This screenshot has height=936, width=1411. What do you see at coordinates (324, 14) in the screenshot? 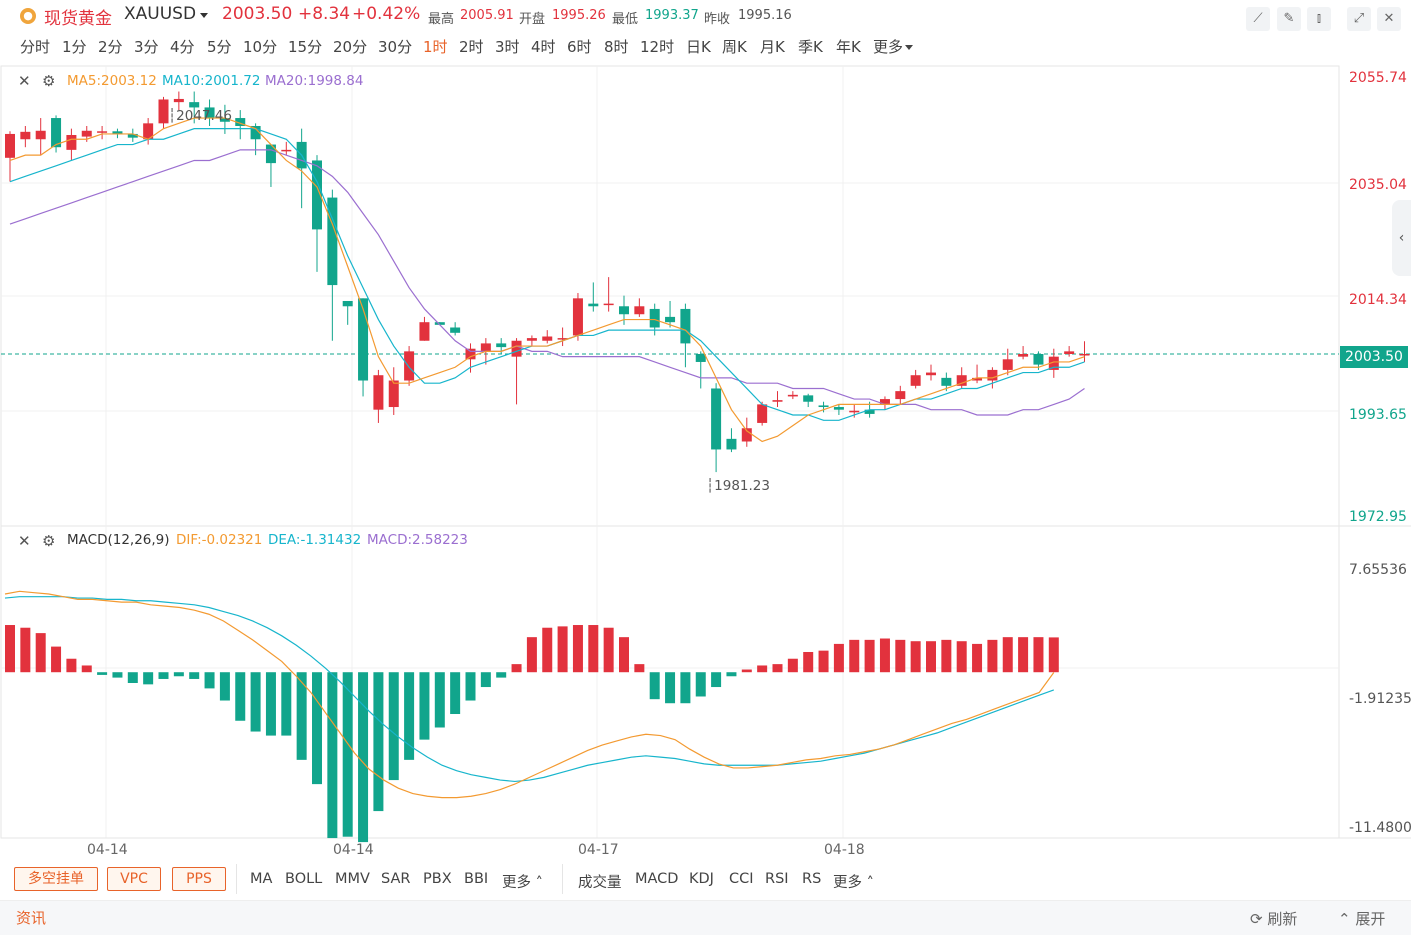
I see `price-change: +8.34` at bounding box center [324, 14].